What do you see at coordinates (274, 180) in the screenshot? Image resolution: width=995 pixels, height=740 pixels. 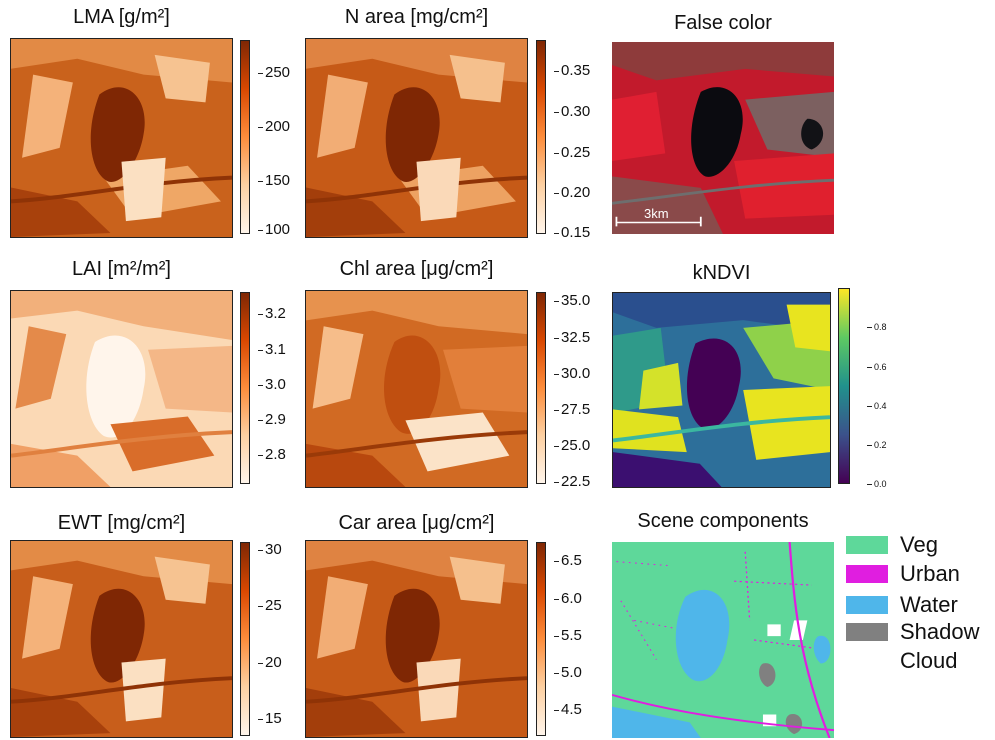 I see `lma-tick-150: 150` at bounding box center [274, 180].